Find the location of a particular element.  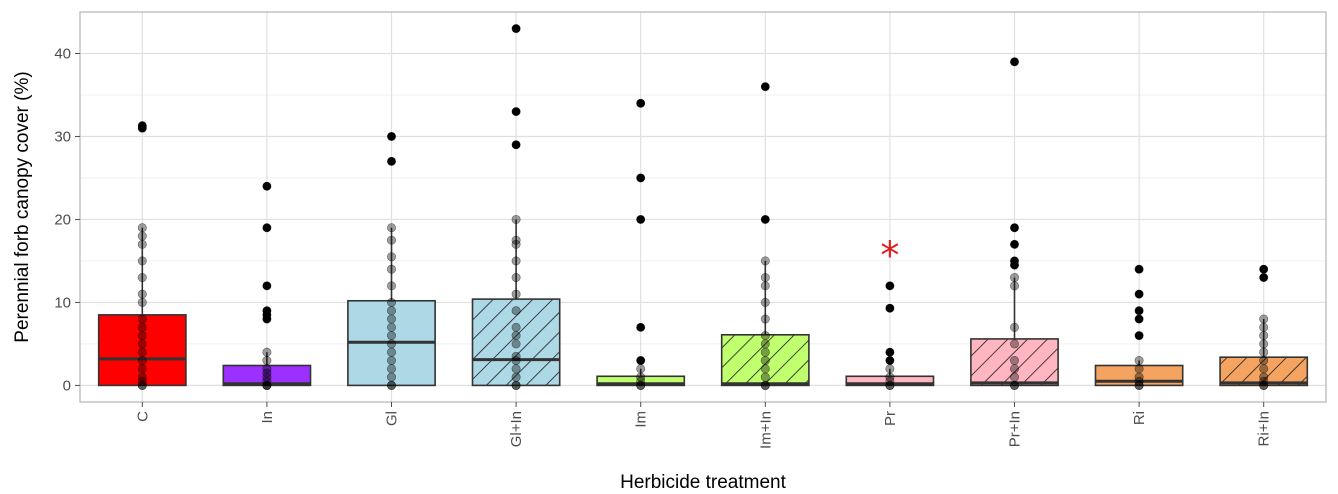

box-ri is located at coordinates (1139, 373).